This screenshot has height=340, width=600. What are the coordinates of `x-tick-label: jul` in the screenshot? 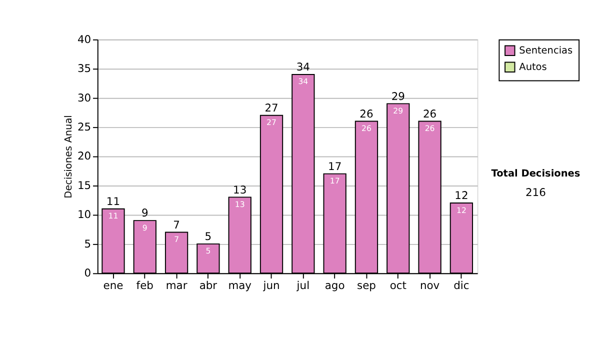 It's located at (303, 285).